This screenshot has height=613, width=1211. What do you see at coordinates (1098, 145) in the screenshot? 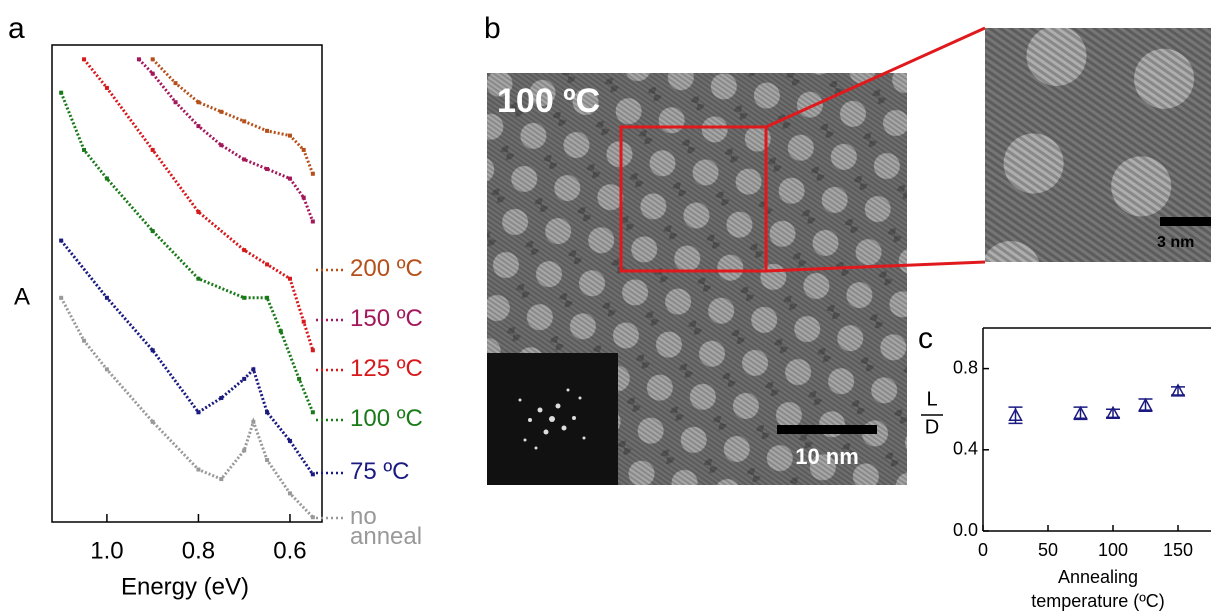
I see `tem-zoom-texture` at bounding box center [1098, 145].